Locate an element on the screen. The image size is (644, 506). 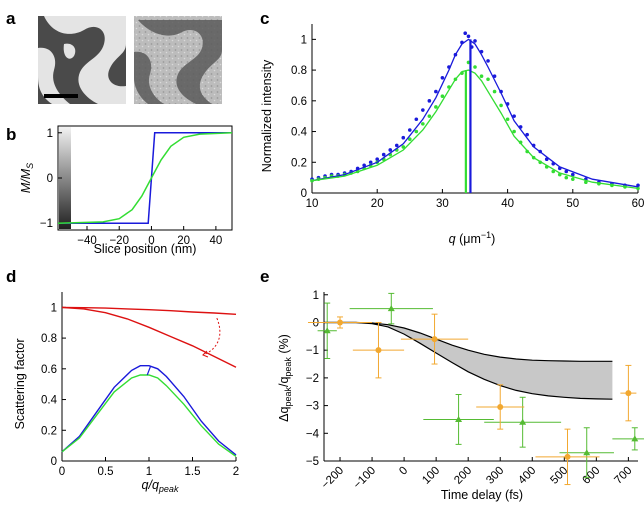
panel-c-xtick-label: 10 is located at coordinates (312, 204).